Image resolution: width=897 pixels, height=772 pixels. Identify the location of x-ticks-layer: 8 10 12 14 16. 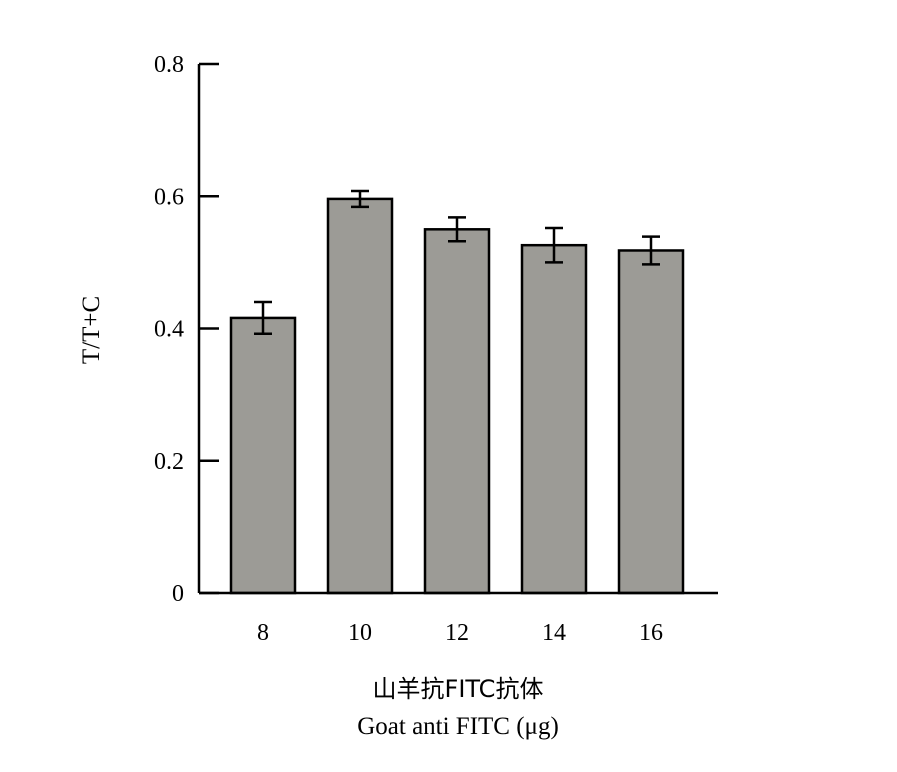
(460, 633).